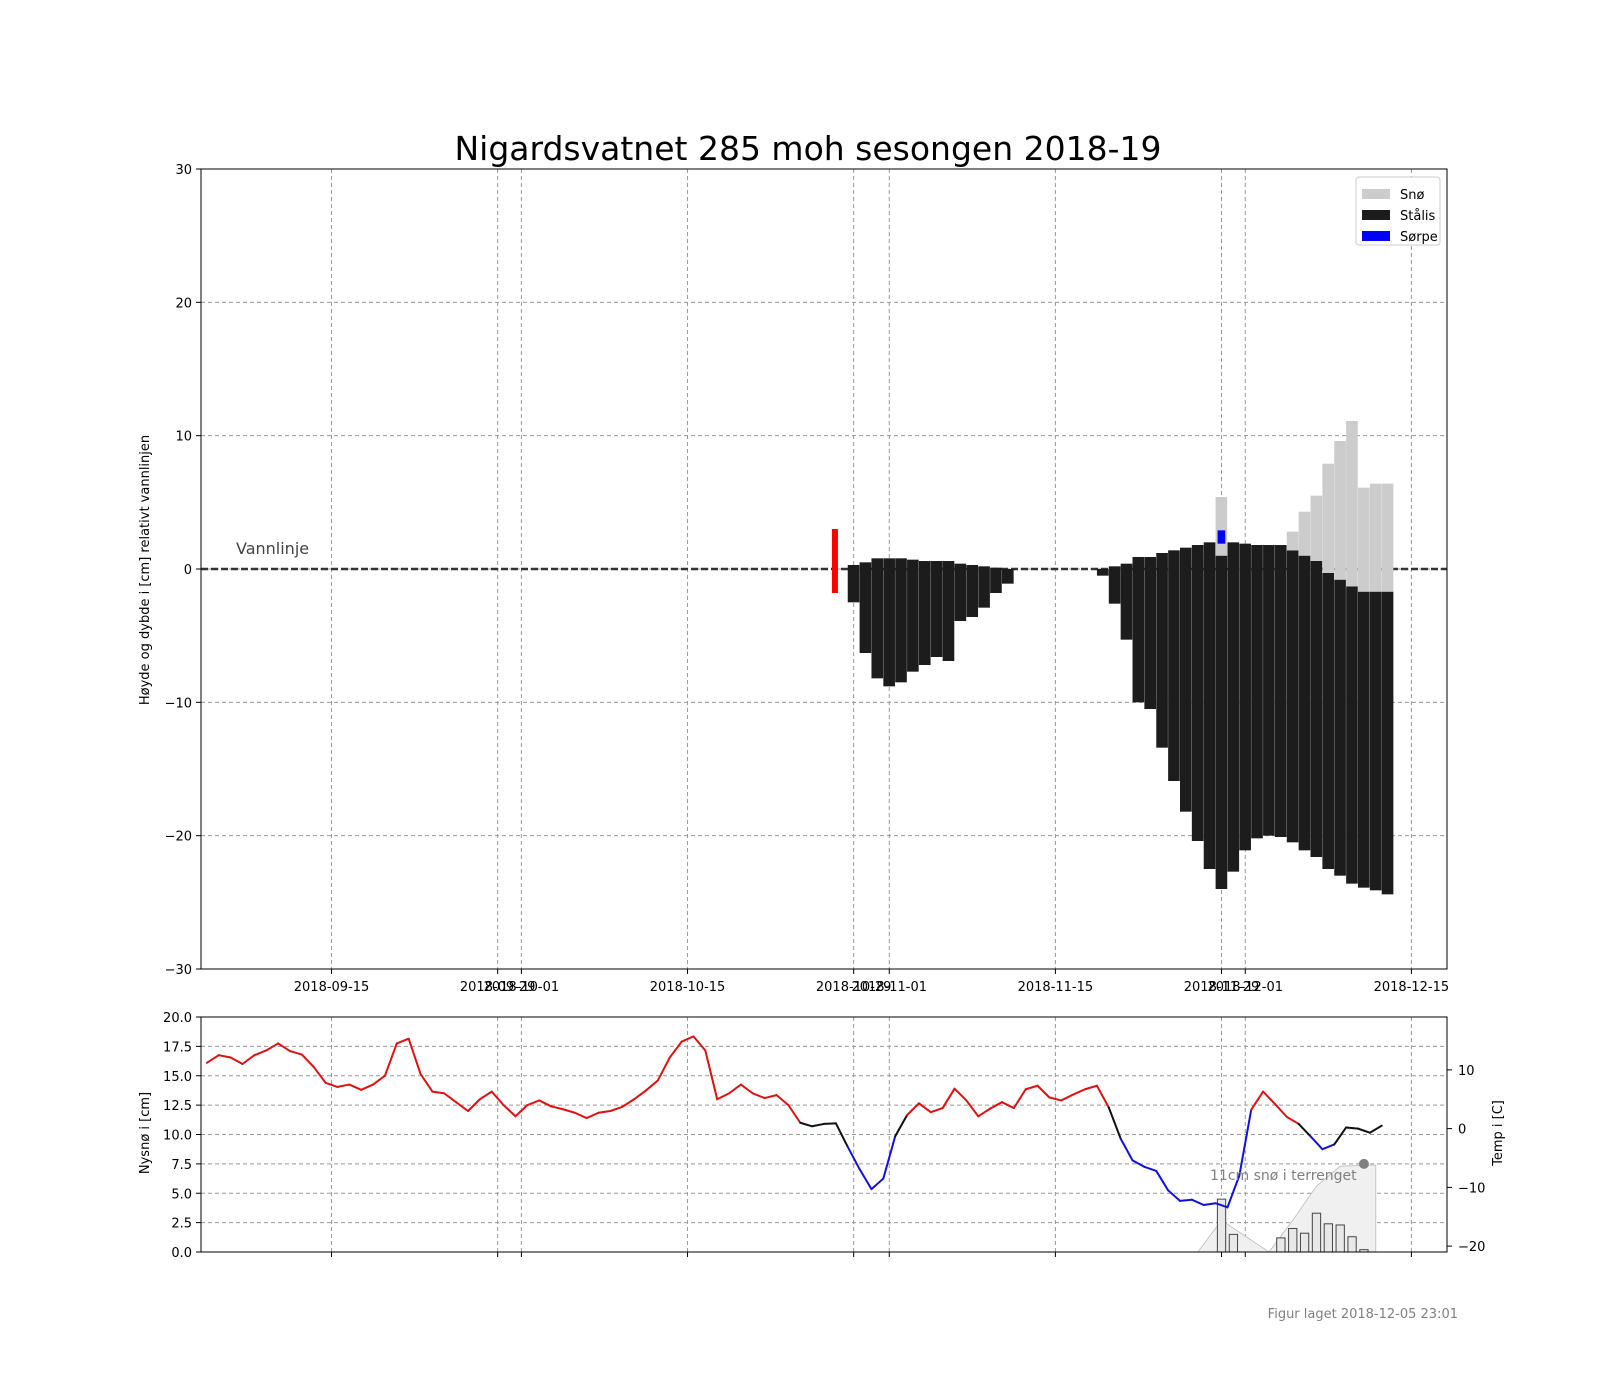 The height and width of the screenshot is (1400, 1600). What do you see at coordinates (1462, 1130) in the screenshot?
I see `weather-panel-y2tick-label: 0` at bounding box center [1462, 1130].